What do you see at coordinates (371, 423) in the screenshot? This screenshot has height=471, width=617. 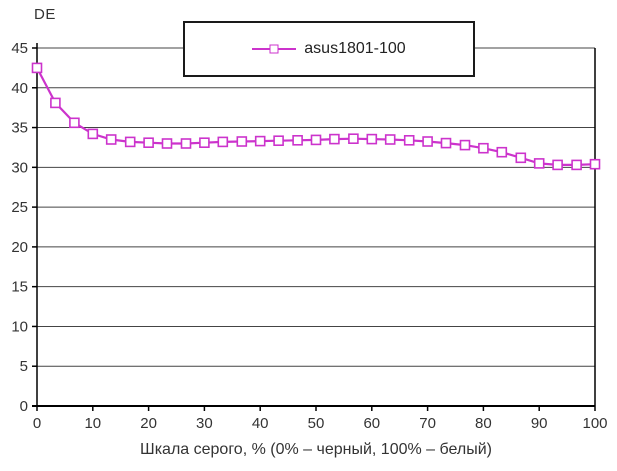 I see `x-tick-label: 60` at bounding box center [371, 423].